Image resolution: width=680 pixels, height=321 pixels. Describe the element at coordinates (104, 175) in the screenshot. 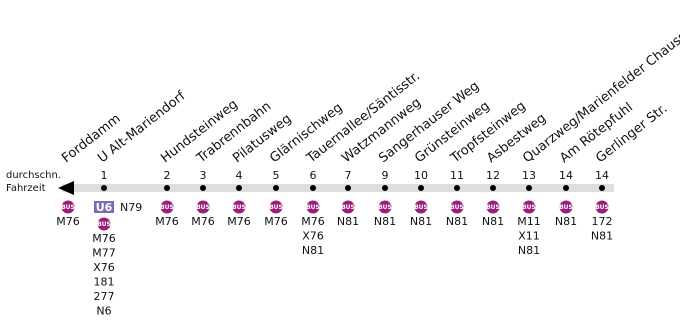

I see `travel-time: 1` at that location.